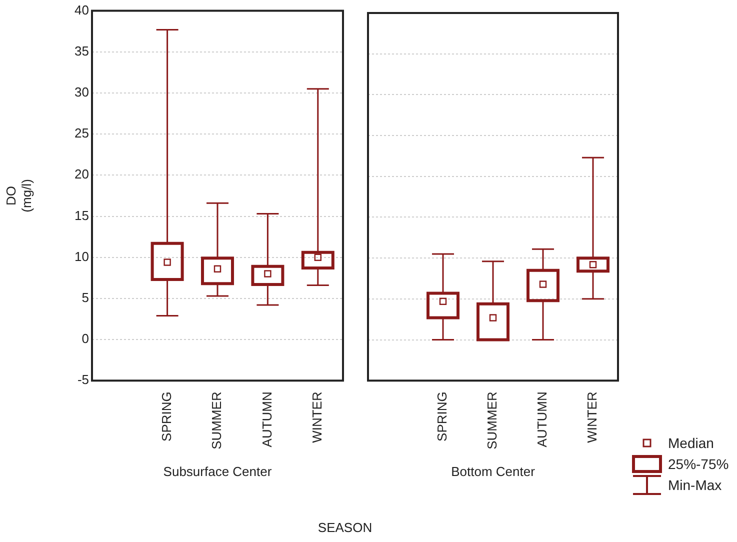  What do you see at coordinates (81, 10) in the screenshot?
I see `y-tick-label: 40` at bounding box center [81, 10].